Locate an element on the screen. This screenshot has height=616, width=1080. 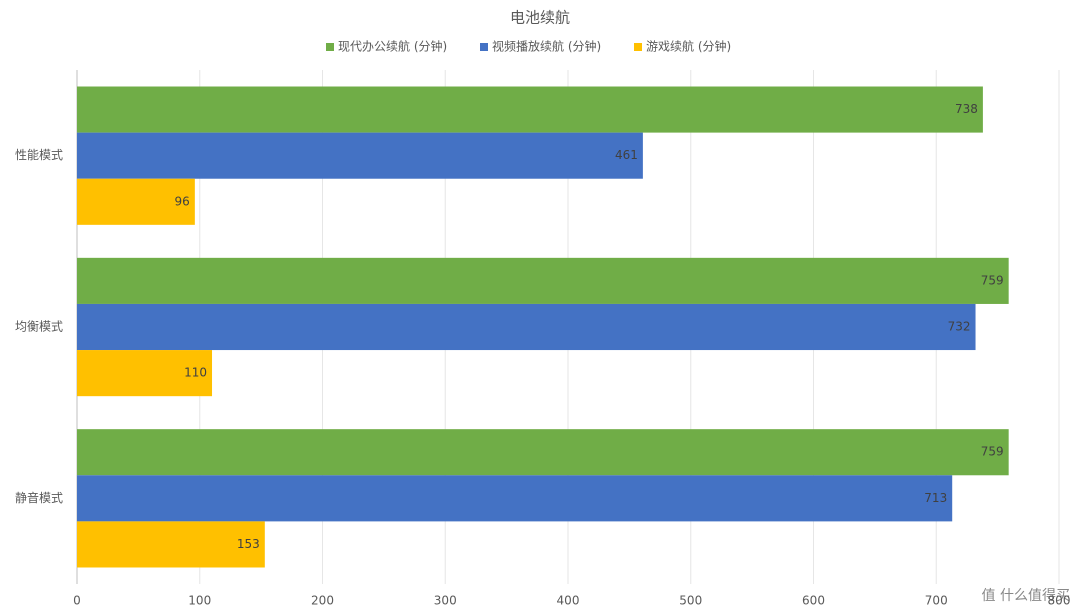
x-tick-label: 700 is located at coordinates (936, 601).